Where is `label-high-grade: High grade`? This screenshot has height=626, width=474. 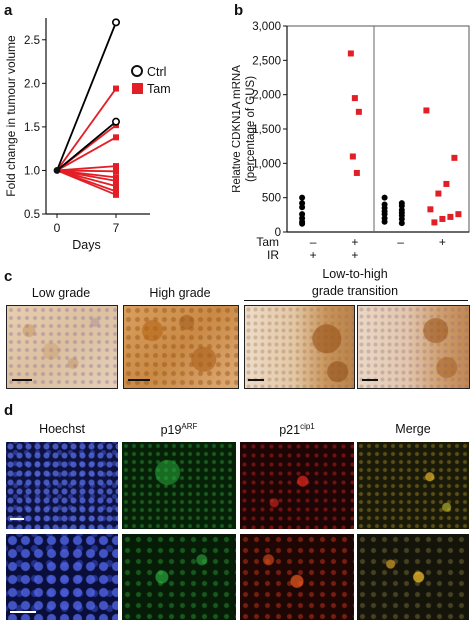 label-high-grade: High grade is located at coordinates (180, 293).